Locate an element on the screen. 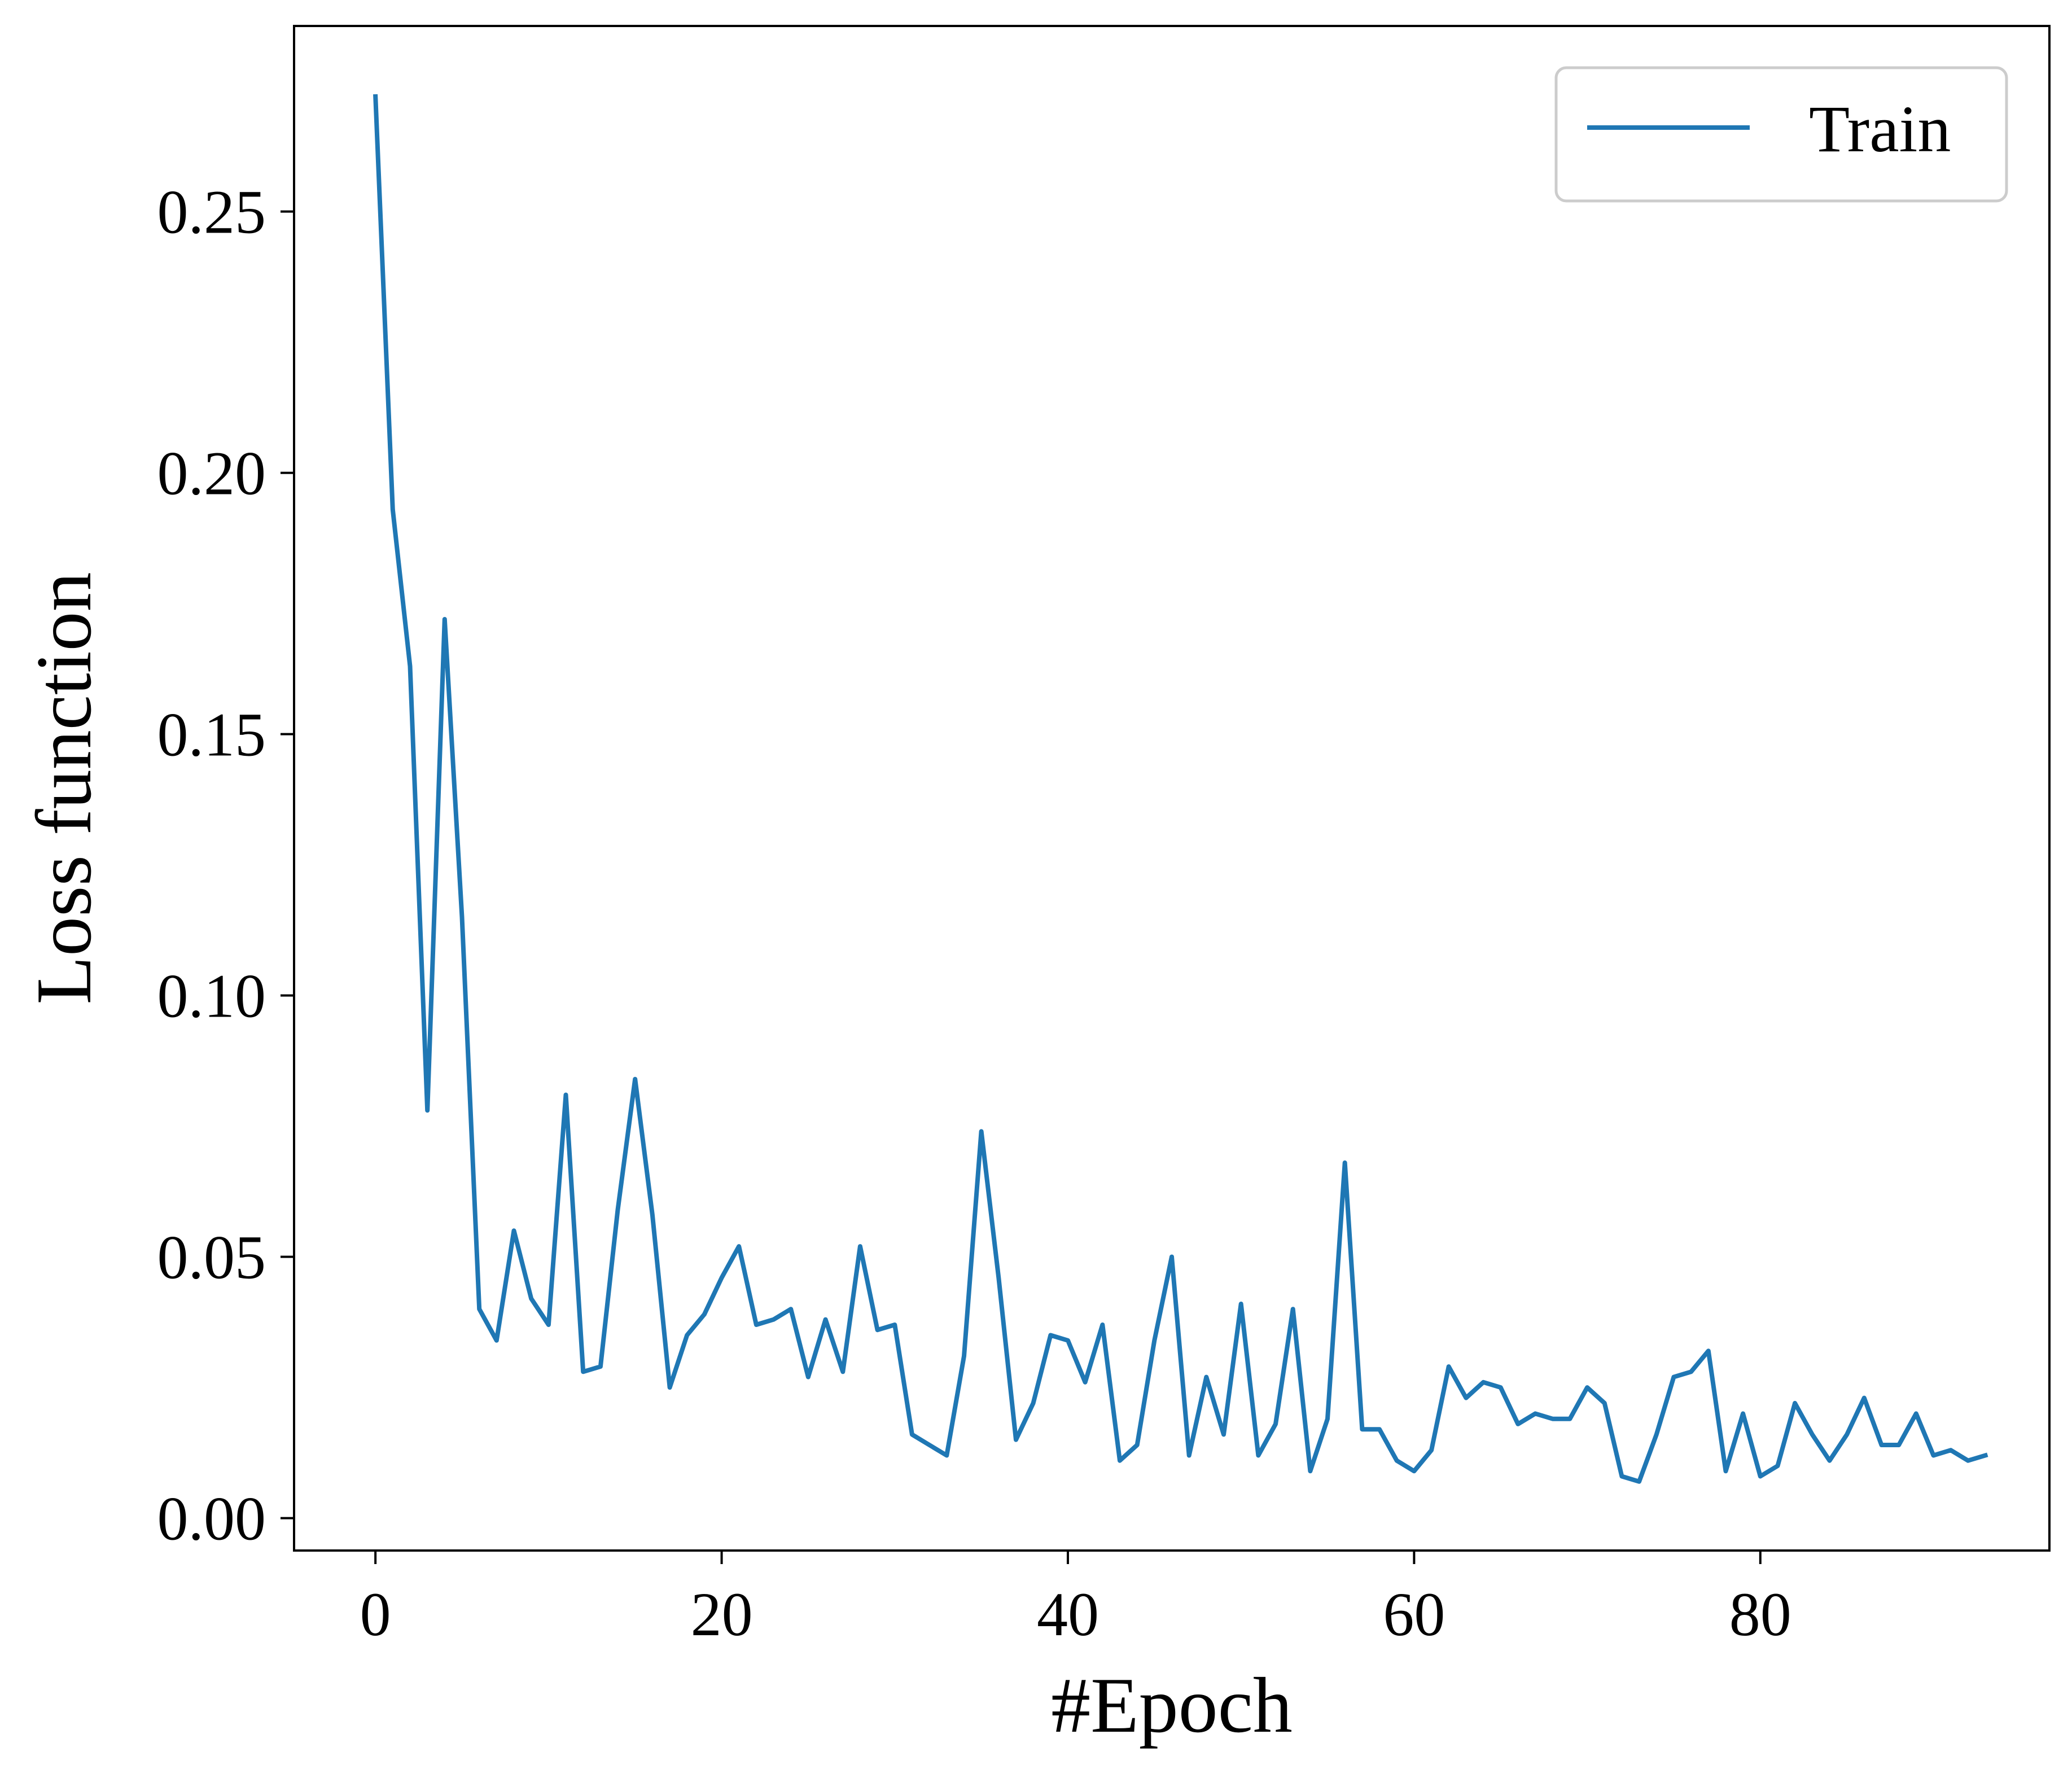 The height and width of the screenshot is (1778, 2072). legend-box is located at coordinates (1781, 134).